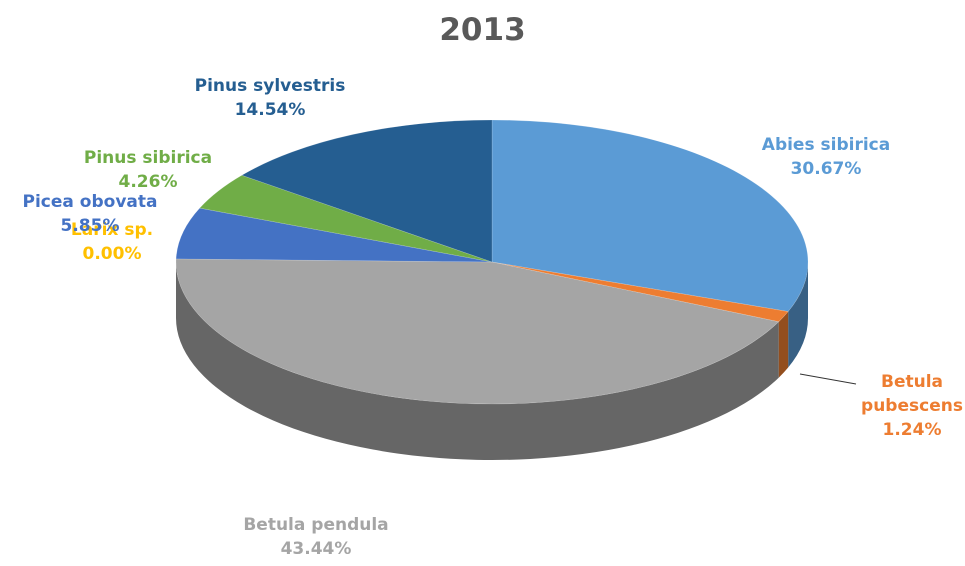 The width and height of the screenshot is (965, 566). I want to click on data-label: Larix sp. 0.00%, so click(112, 242).